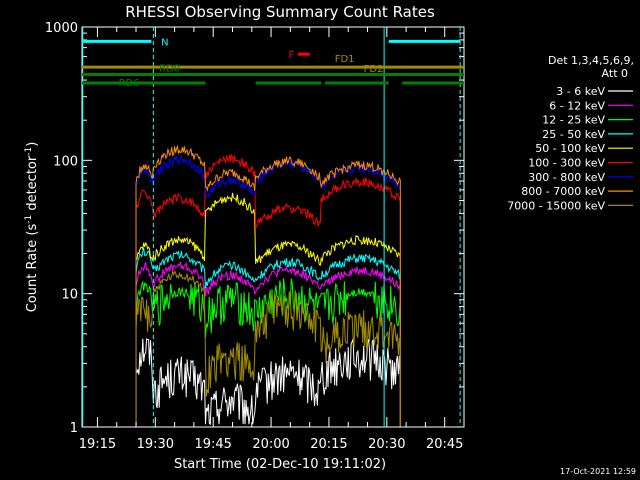  Describe the element at coordinates (328, 444) in the screenshot. I see `x-tick-label: 20:15` at that location.